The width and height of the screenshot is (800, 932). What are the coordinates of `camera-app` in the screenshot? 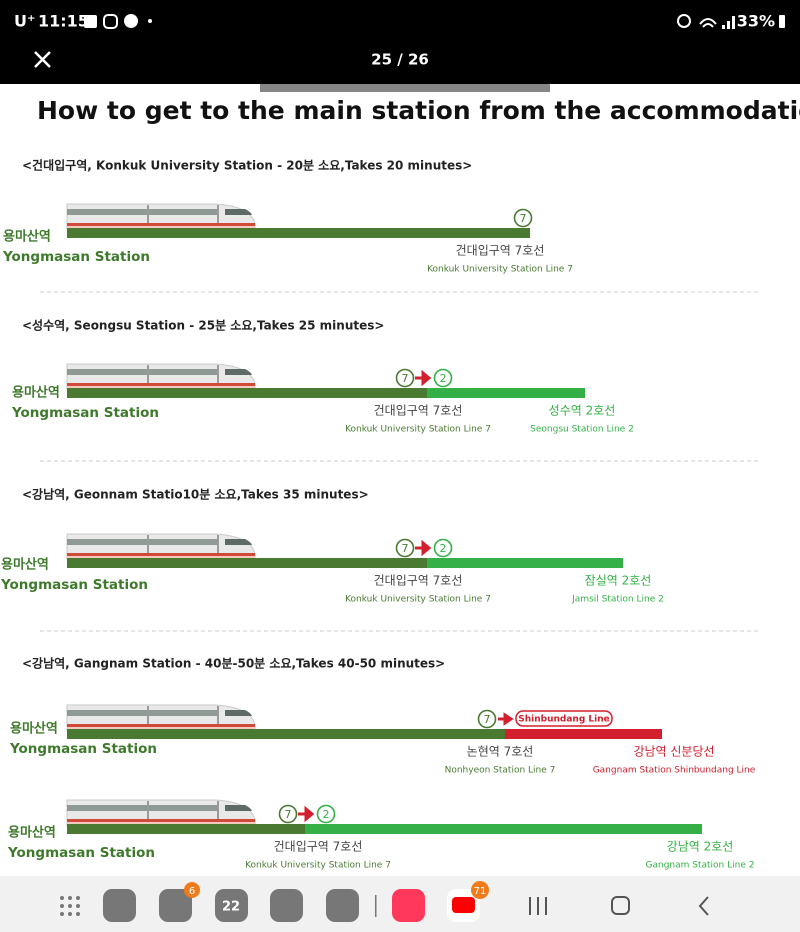 It's located at (342, 905).